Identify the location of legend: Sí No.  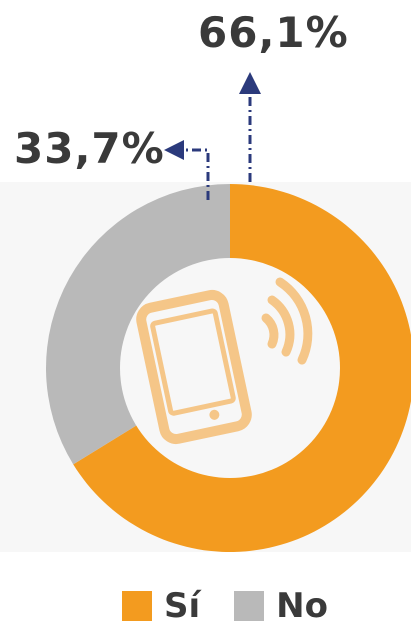
(242, 606).